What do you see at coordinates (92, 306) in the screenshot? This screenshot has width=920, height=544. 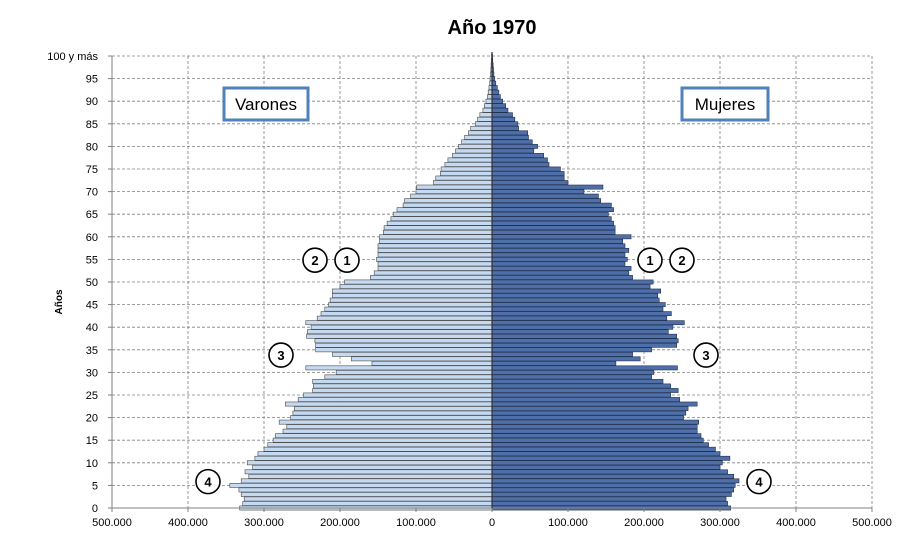 I see `y-tick-label: 45` at bounding box center [92, 306].